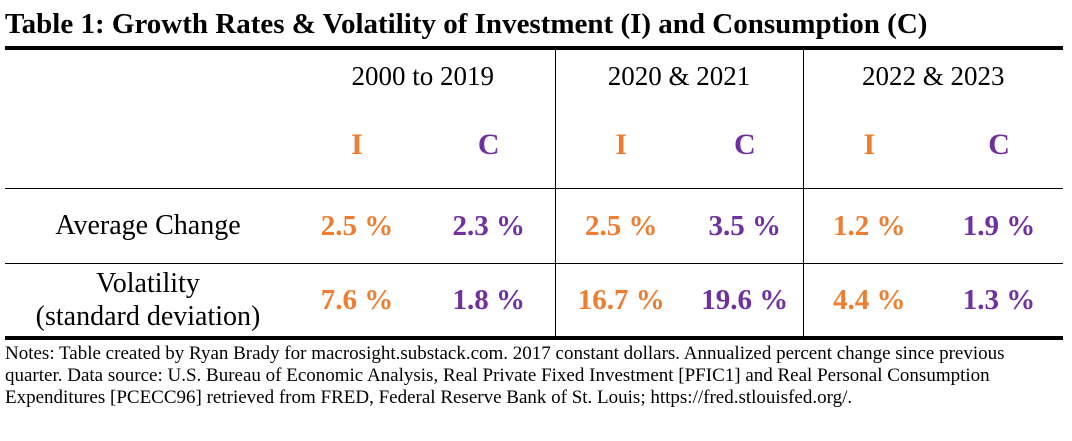 Image resolution: width=1072 pixels, height=441 pixels. I want to click on period-header: 2000 to 2019, so click(423, 74).